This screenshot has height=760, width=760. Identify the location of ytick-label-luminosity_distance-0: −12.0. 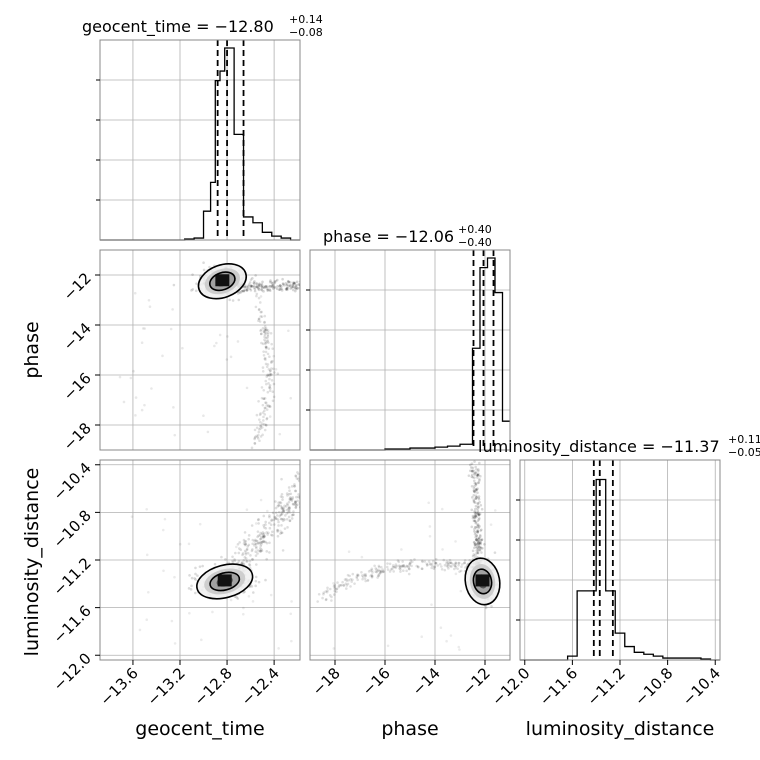
(72, 671).